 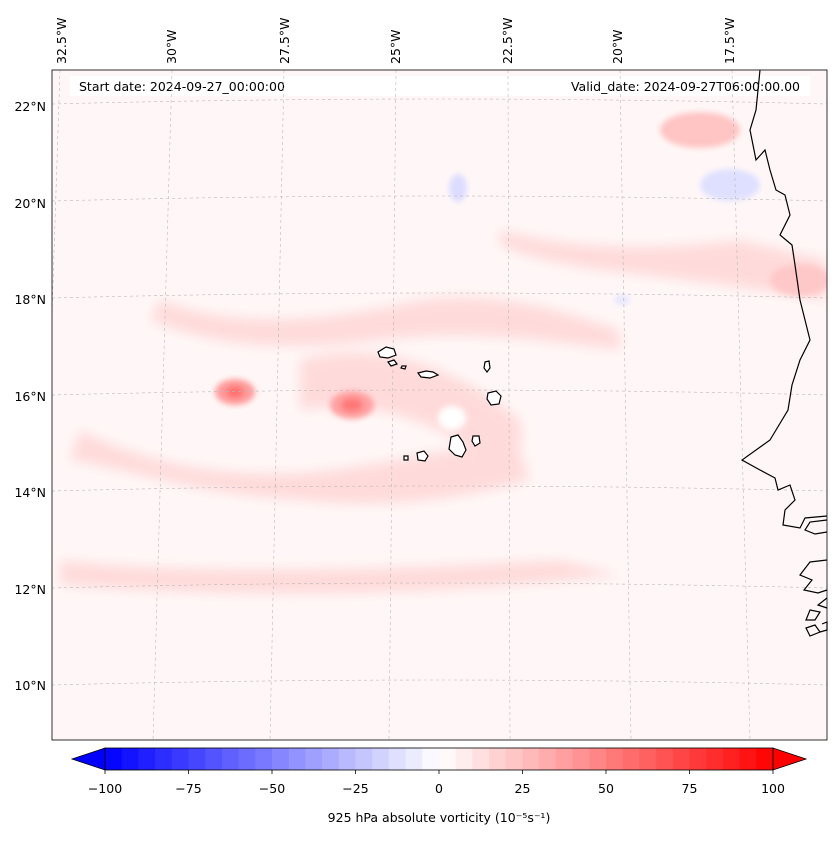 What do you see at coordinates (387, 352) in the screenshot?
I see `island-santo-antao` at bounding box center [387, 352].